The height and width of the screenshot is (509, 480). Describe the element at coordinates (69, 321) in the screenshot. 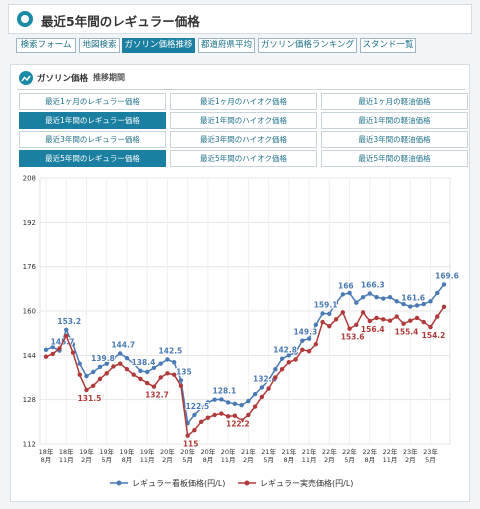

I see `data-label: 153.2` at that location.